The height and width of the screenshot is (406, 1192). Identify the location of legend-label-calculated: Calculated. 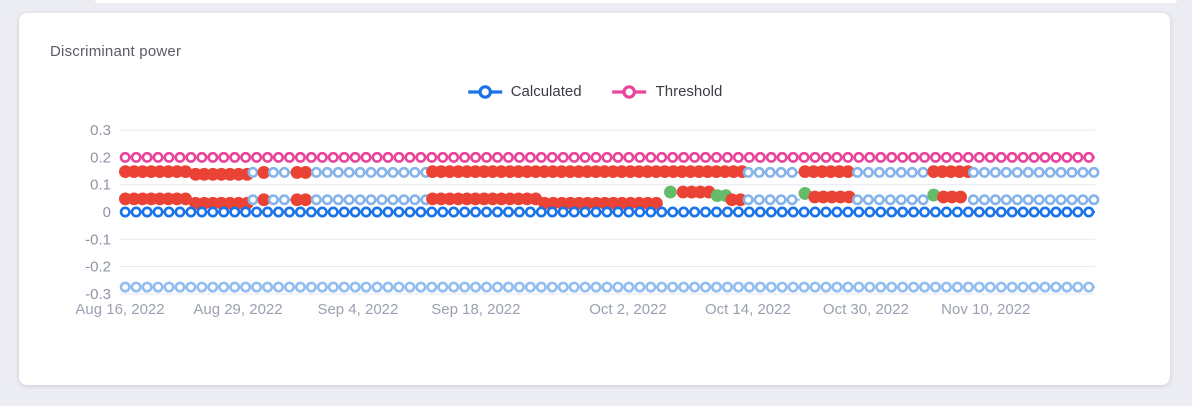
(546, 91).